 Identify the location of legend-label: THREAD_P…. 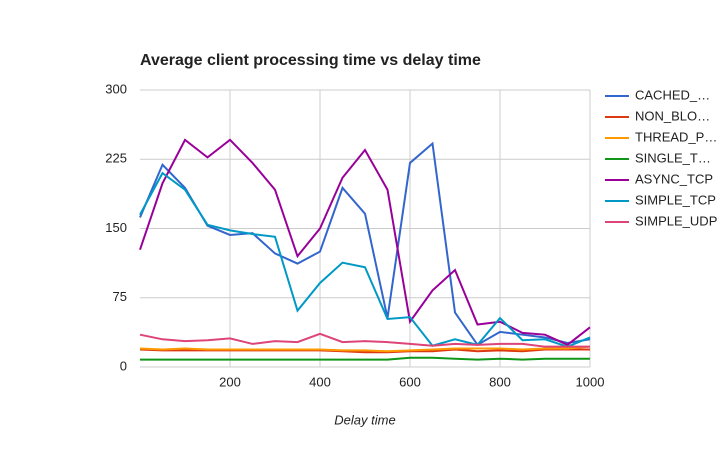
(676, 136).